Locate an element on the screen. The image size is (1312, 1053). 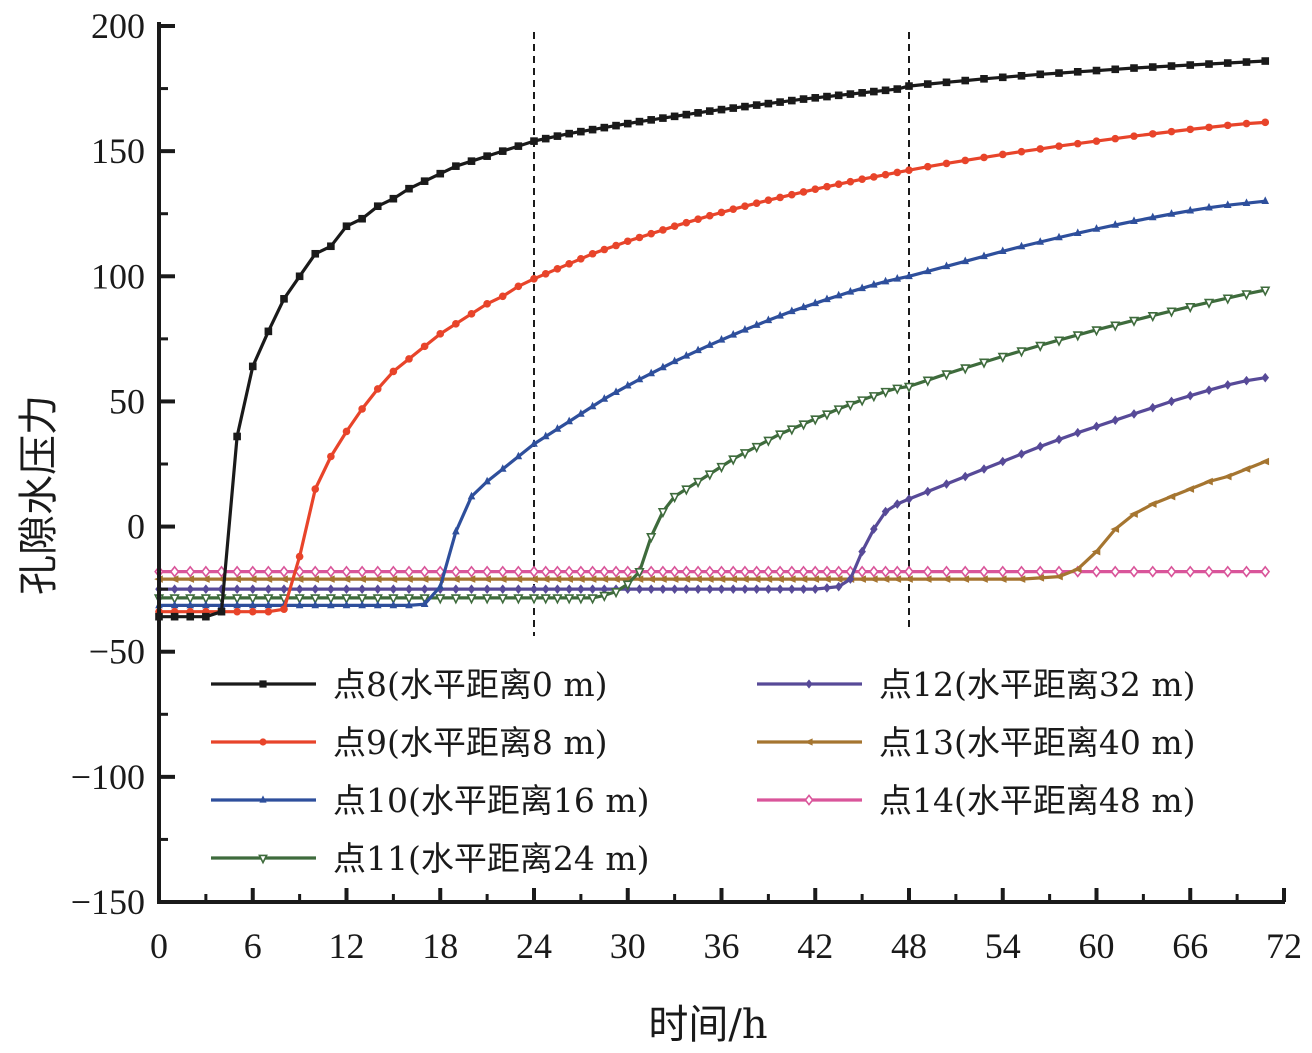
x-tick-label: 36 is located at coordinates (722, 946).